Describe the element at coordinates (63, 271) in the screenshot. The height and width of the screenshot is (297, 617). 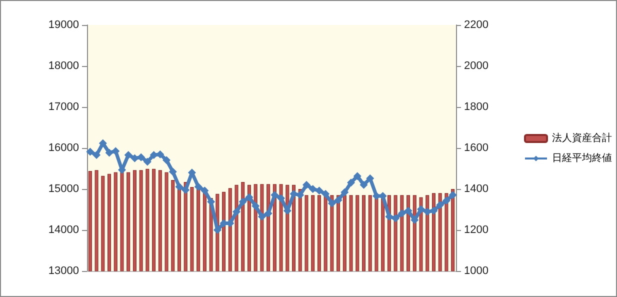
I see `y-tick-label: 13000` at that location.